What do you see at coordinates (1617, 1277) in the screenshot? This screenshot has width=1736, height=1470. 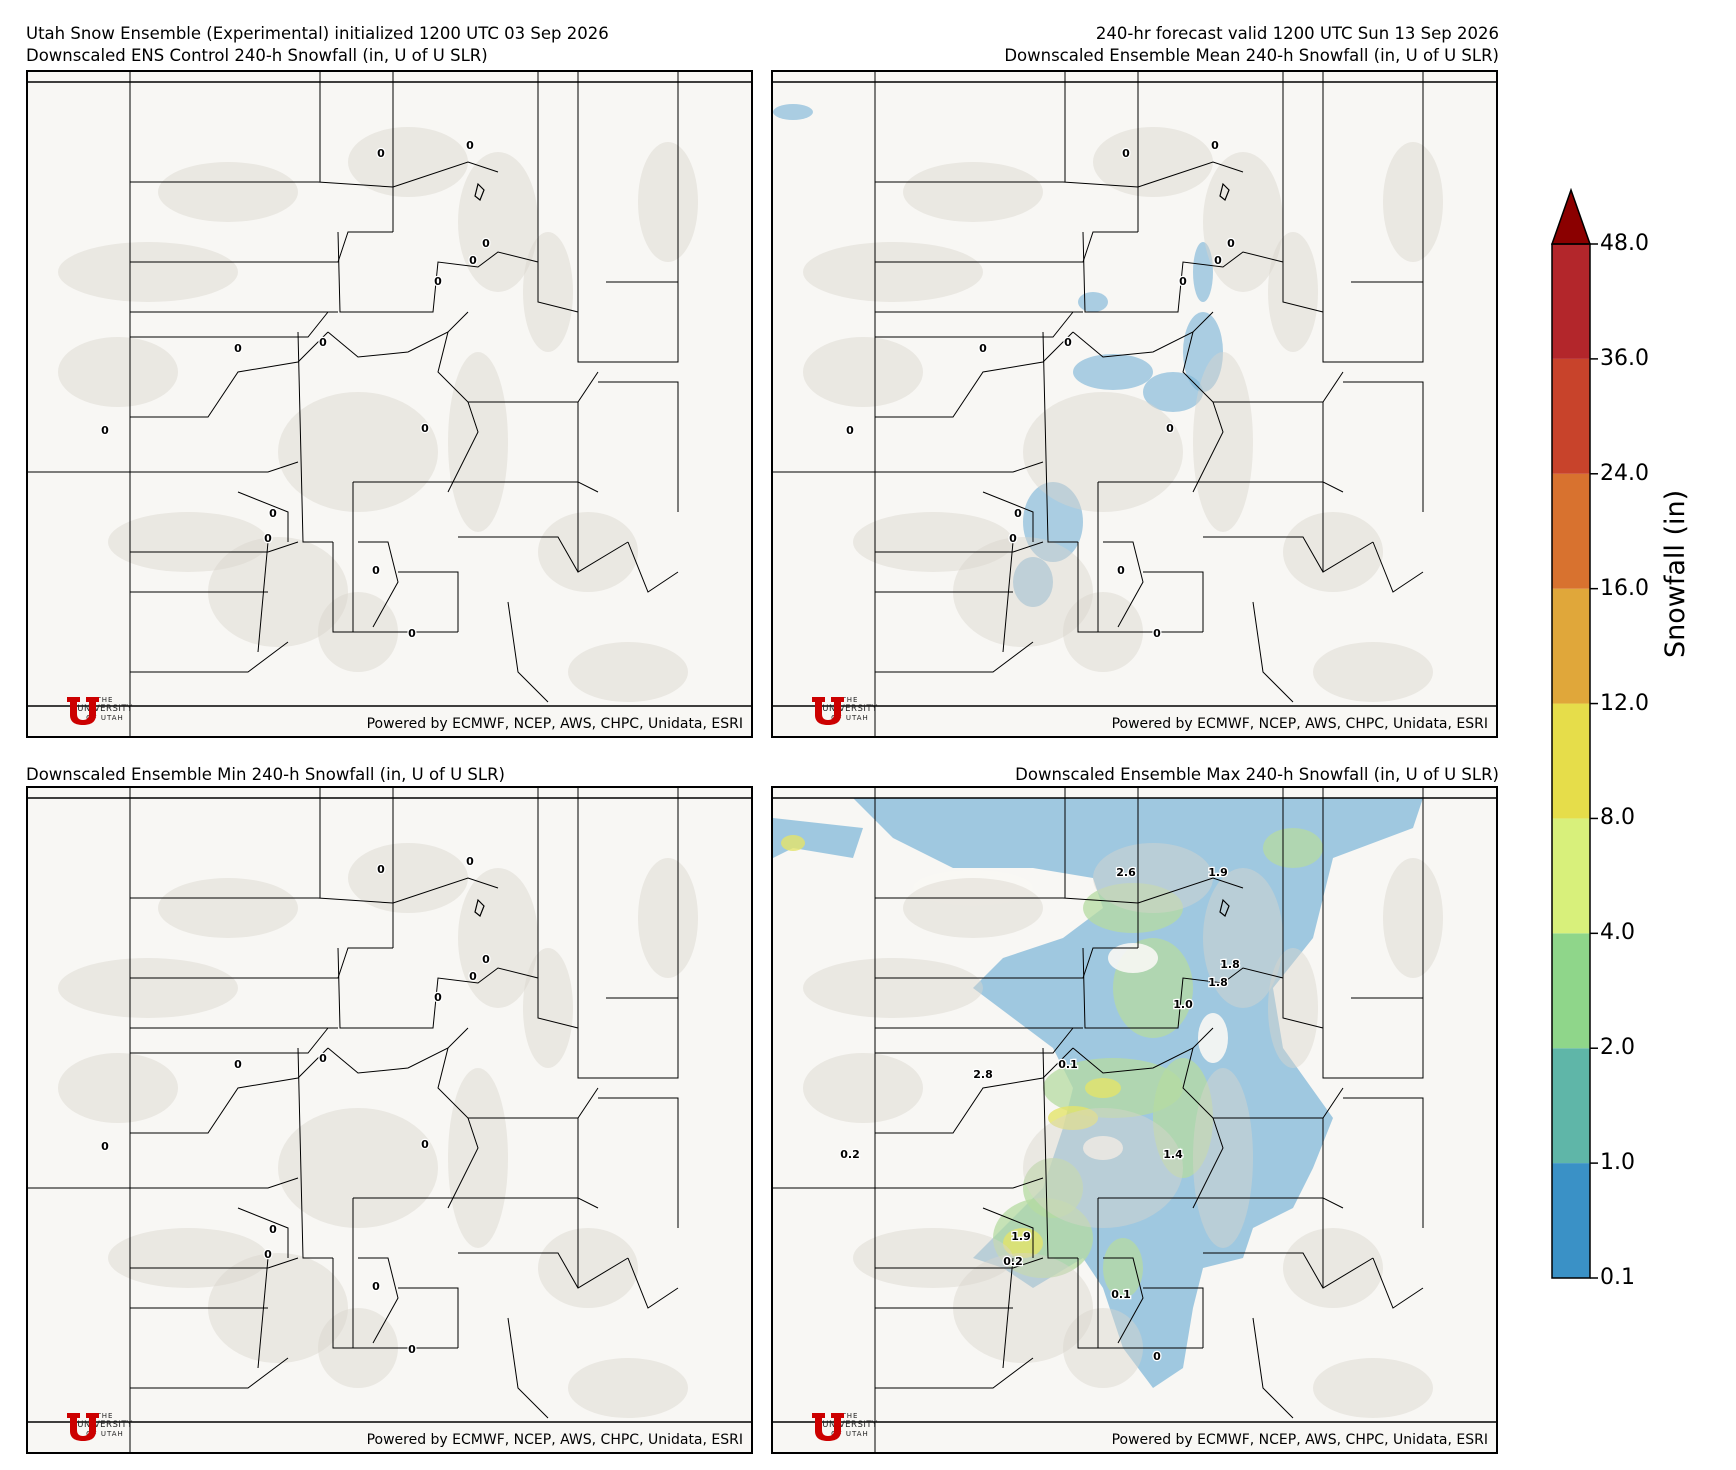 I see `colorbar-tick-label: 0.1` at bounding box center [1617, 1277].